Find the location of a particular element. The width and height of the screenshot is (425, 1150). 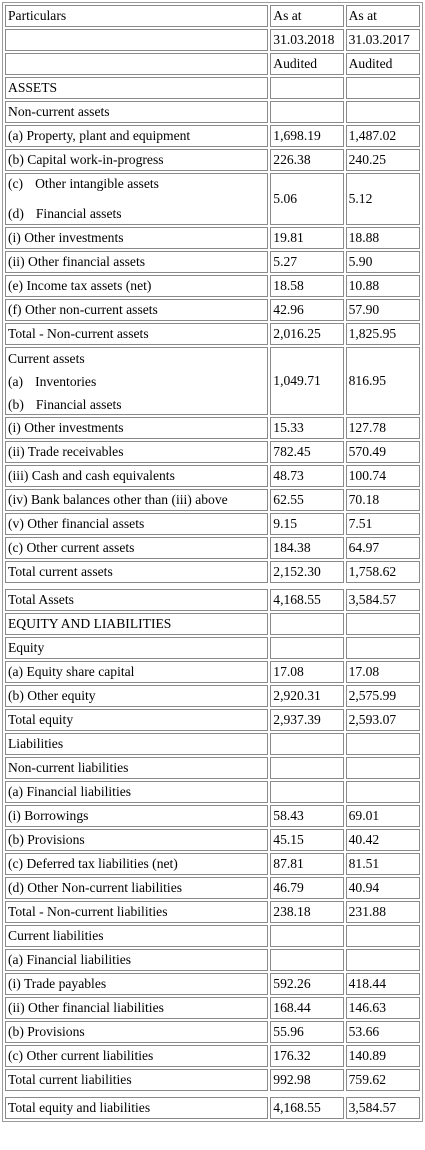

value-2017: 127.78 is located at coordinates (382, 428).